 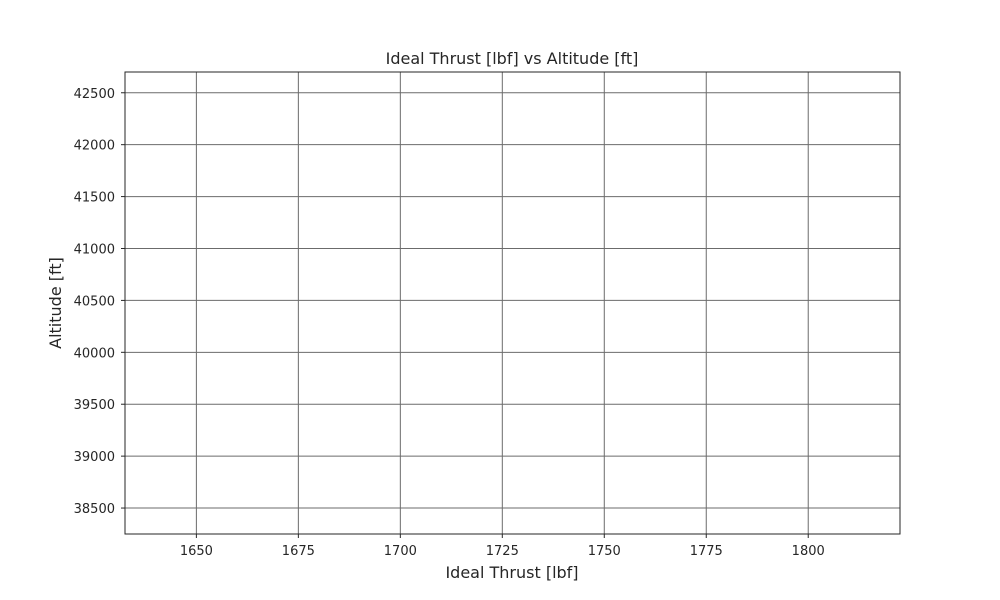 I want to click on y-tick-label-38500: 38500, so click(x=94, y=509).